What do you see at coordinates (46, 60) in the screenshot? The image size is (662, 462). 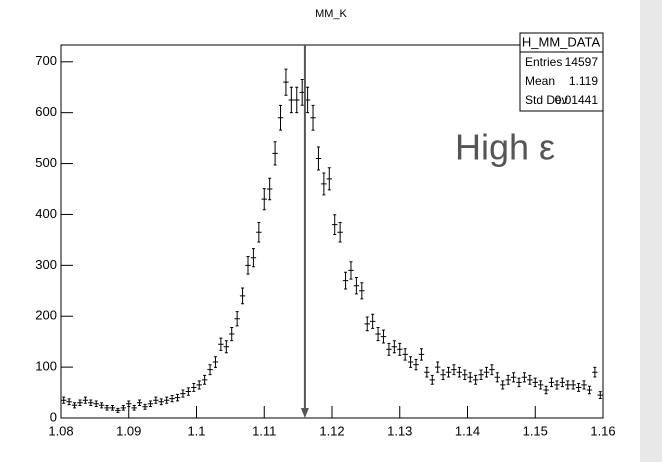 I see `y-tick-label: 700` at bounding box center [46, 60].